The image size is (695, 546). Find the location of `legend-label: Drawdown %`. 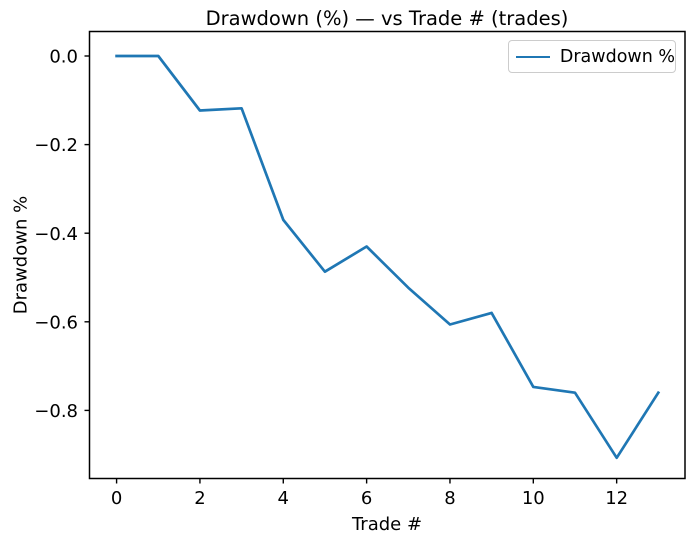

legend-label: Drawdown % is located at coordinates (617, 56).